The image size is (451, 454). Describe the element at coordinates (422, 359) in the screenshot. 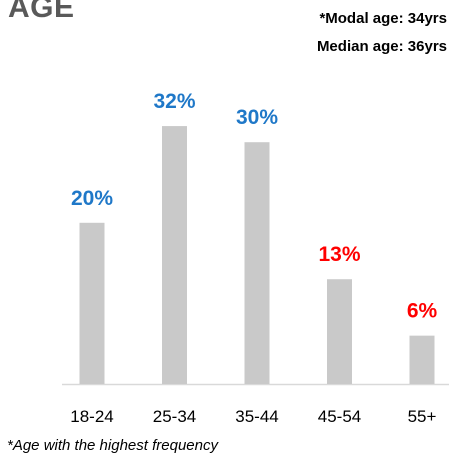

I see `bar-55+` at that location.